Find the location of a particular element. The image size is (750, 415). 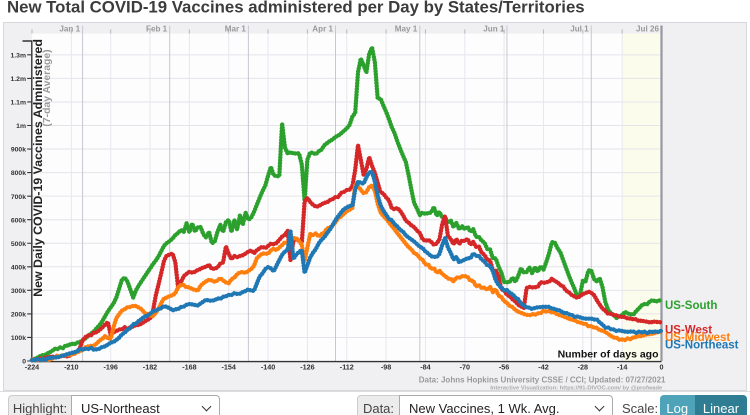

svg-text: Number of days ago is located at coordinates (608, 355).